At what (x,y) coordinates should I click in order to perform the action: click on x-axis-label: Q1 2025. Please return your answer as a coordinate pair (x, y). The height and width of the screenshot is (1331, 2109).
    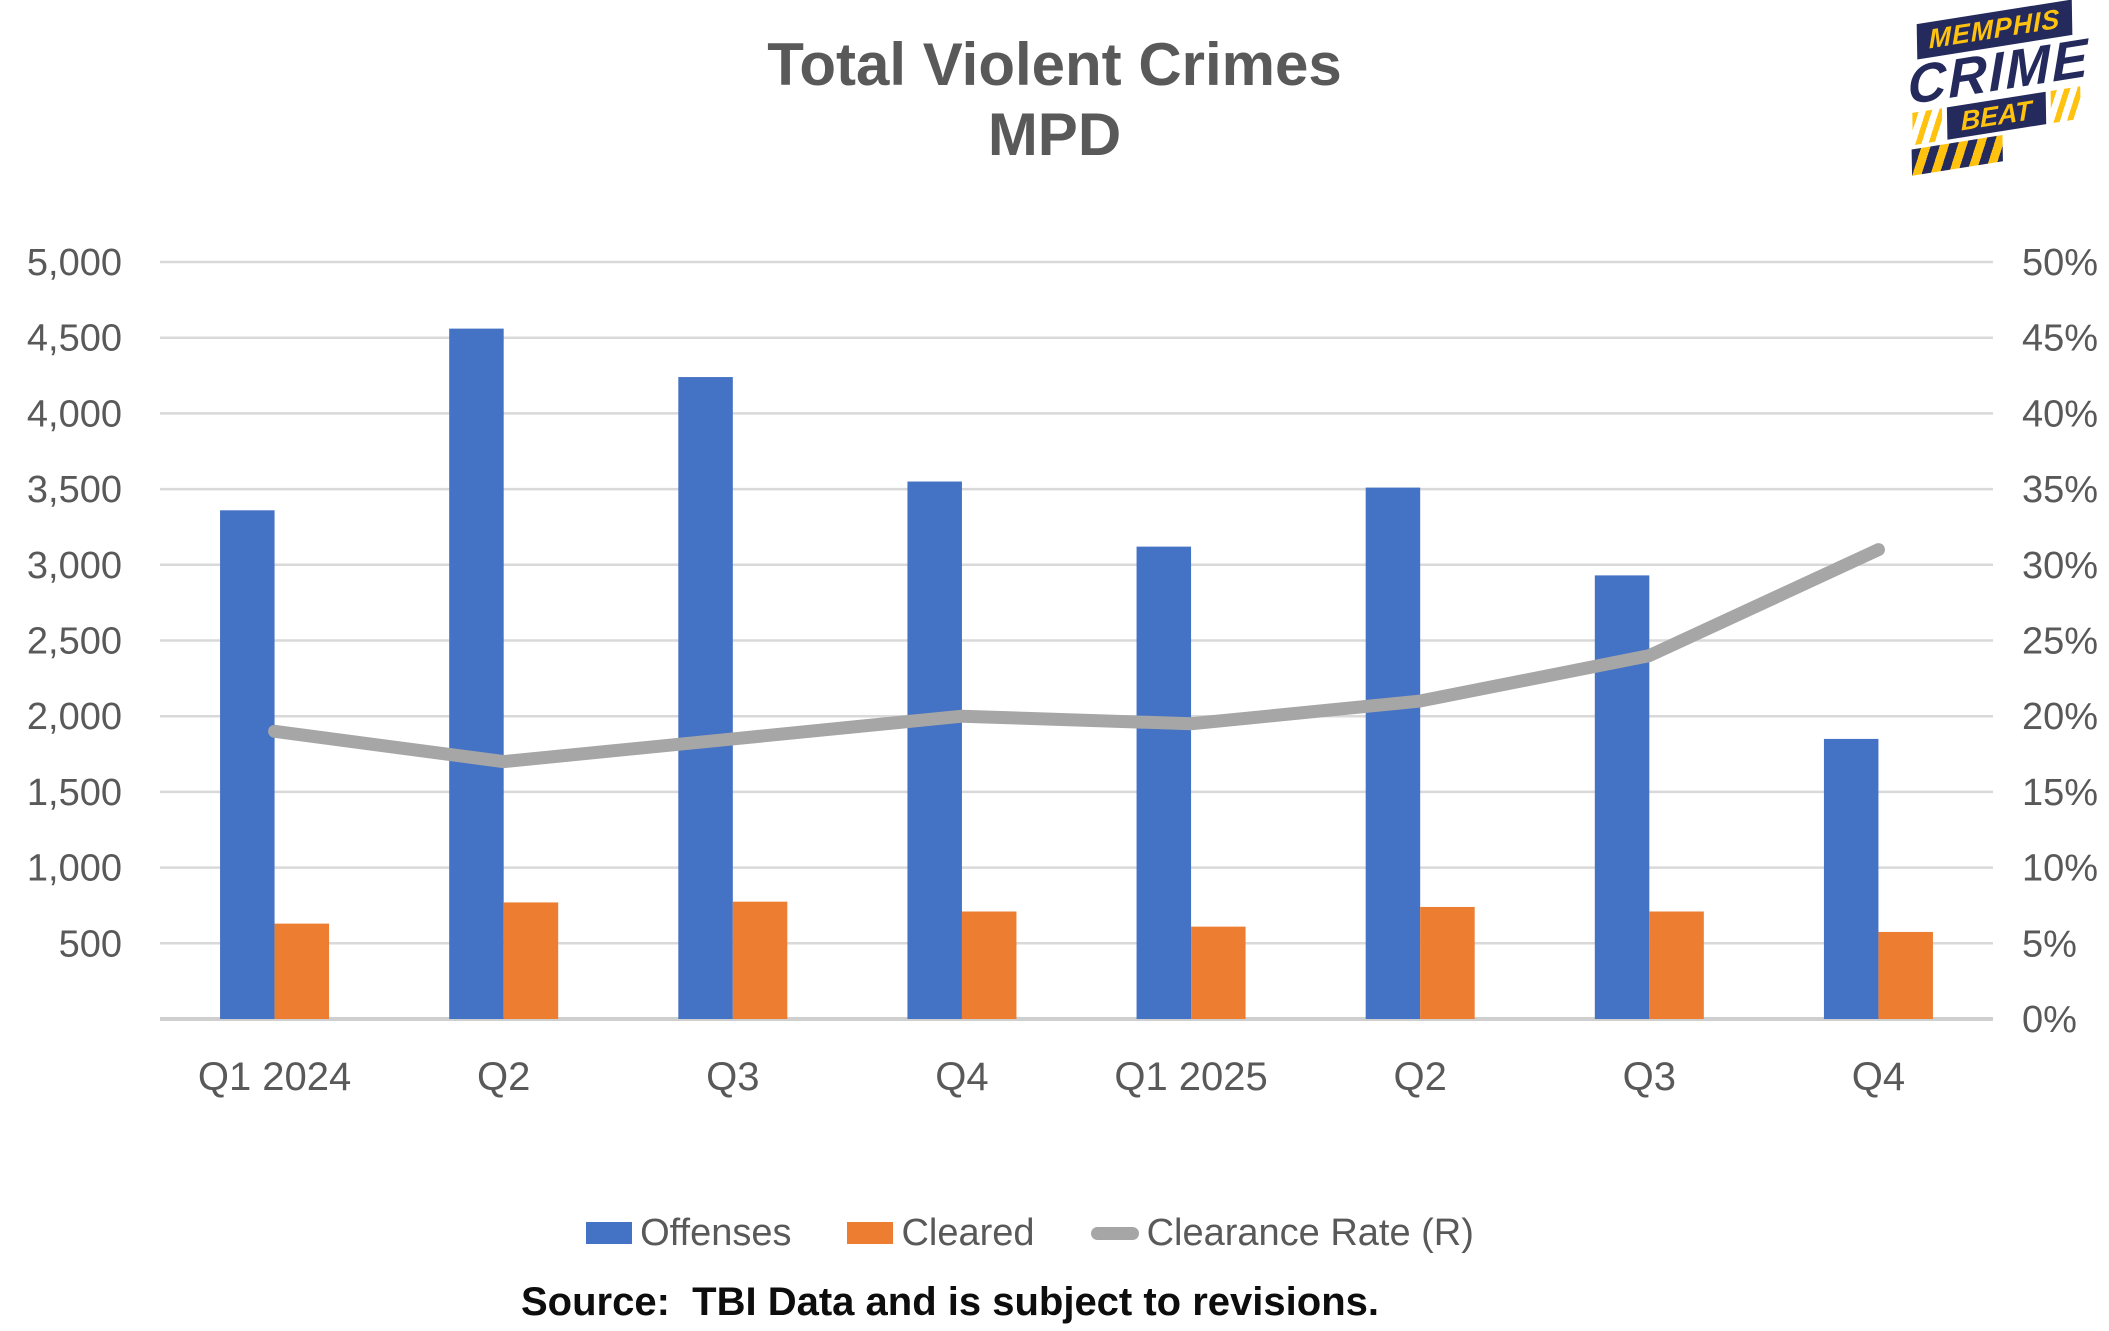
    Looking at the image, I should click on (1190, 1077).